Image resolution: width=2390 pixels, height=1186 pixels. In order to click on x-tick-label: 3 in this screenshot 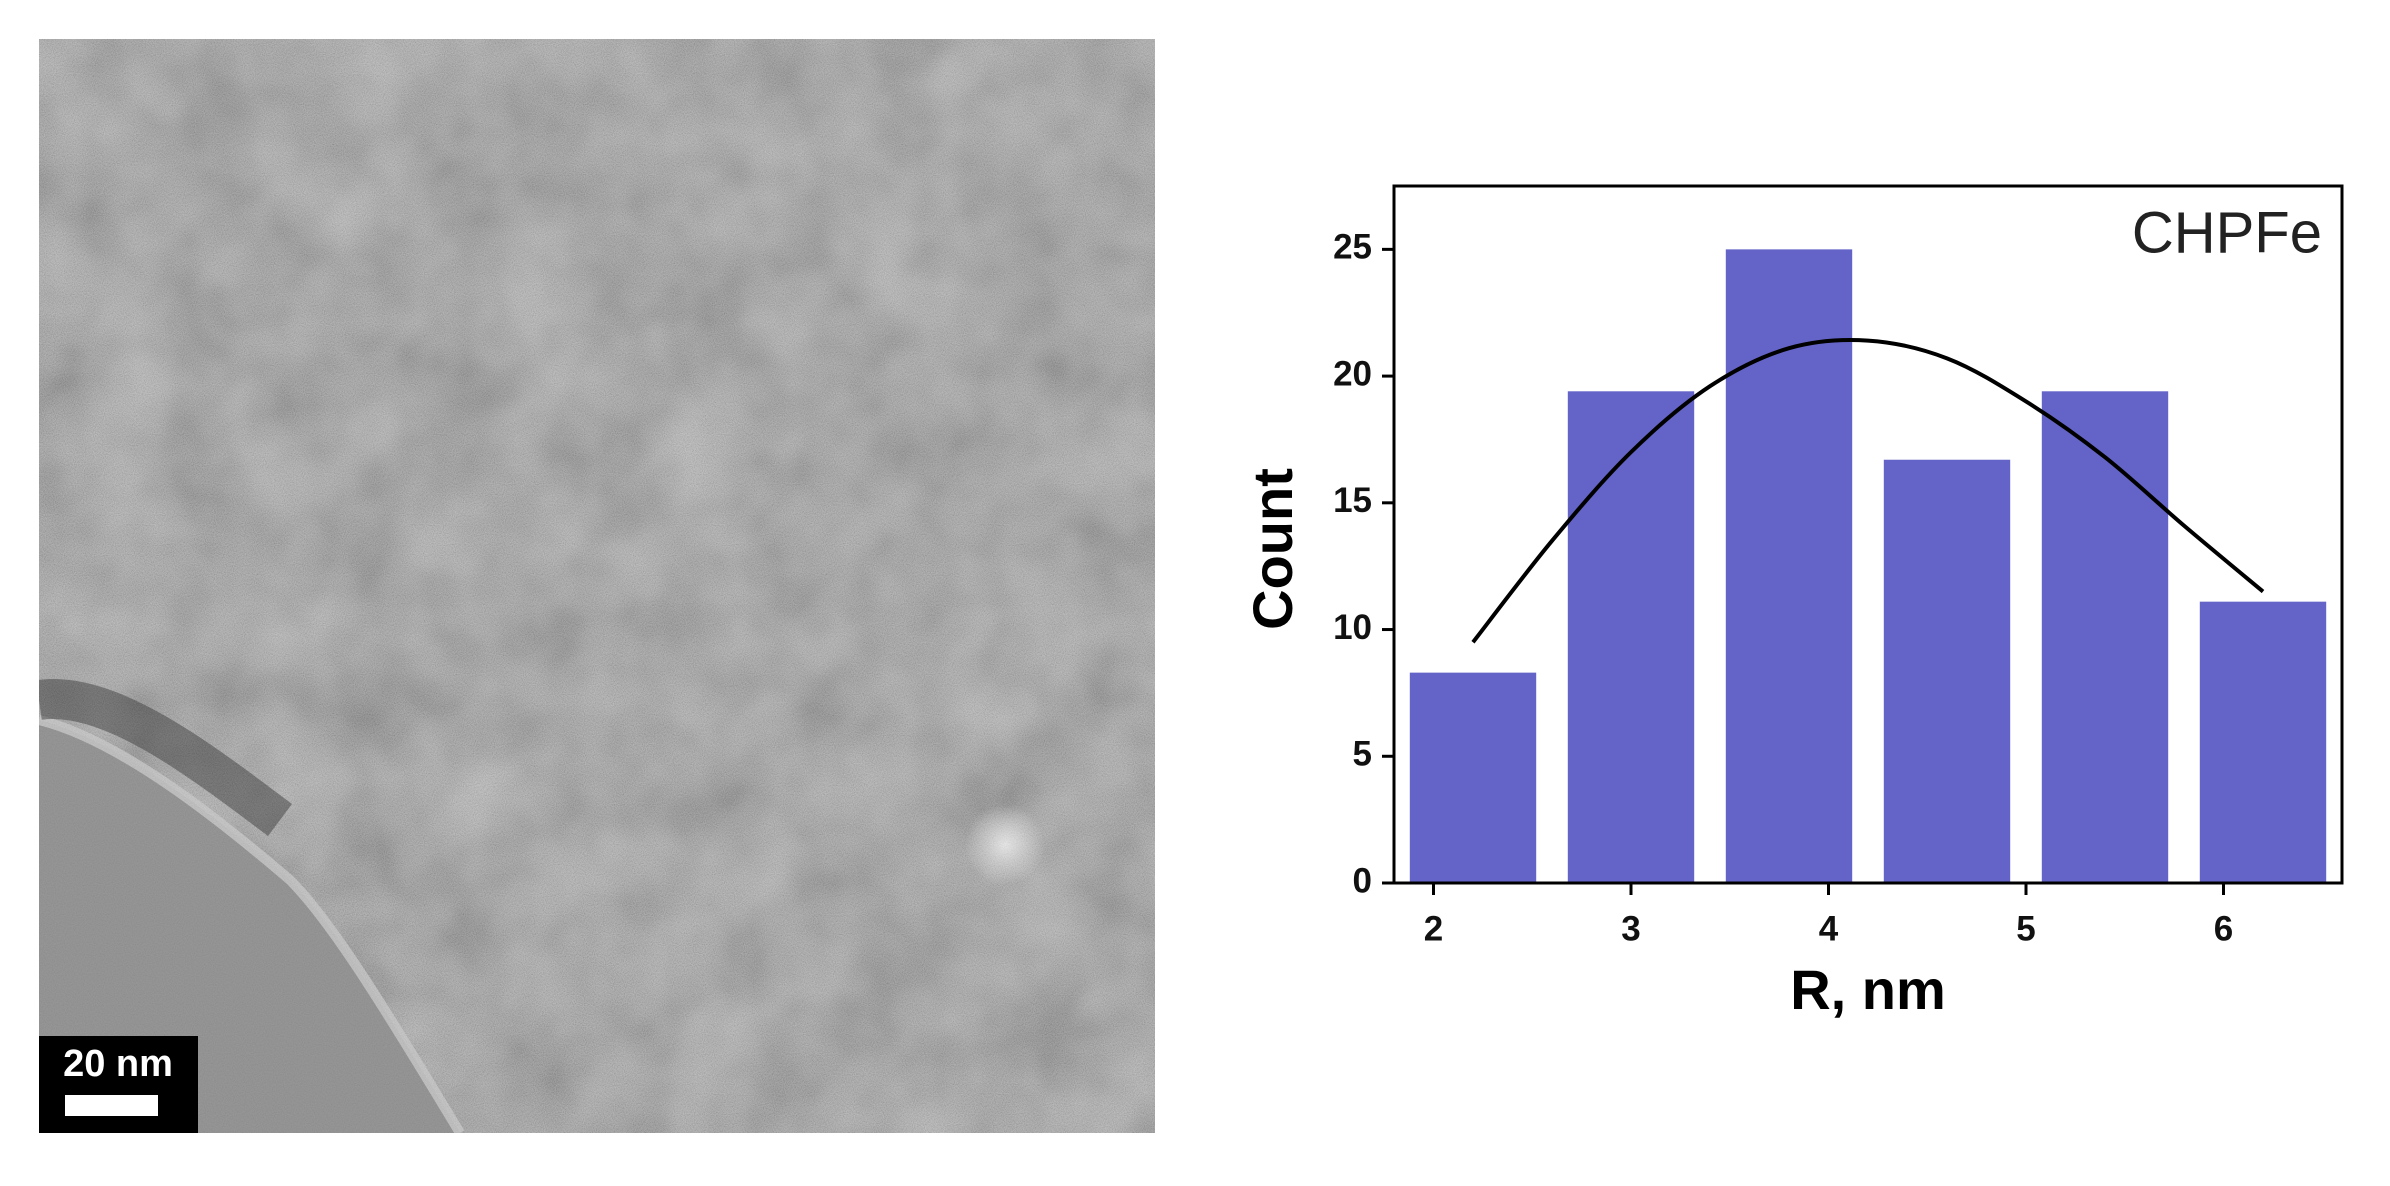, I will do `click(1630, 928)`.